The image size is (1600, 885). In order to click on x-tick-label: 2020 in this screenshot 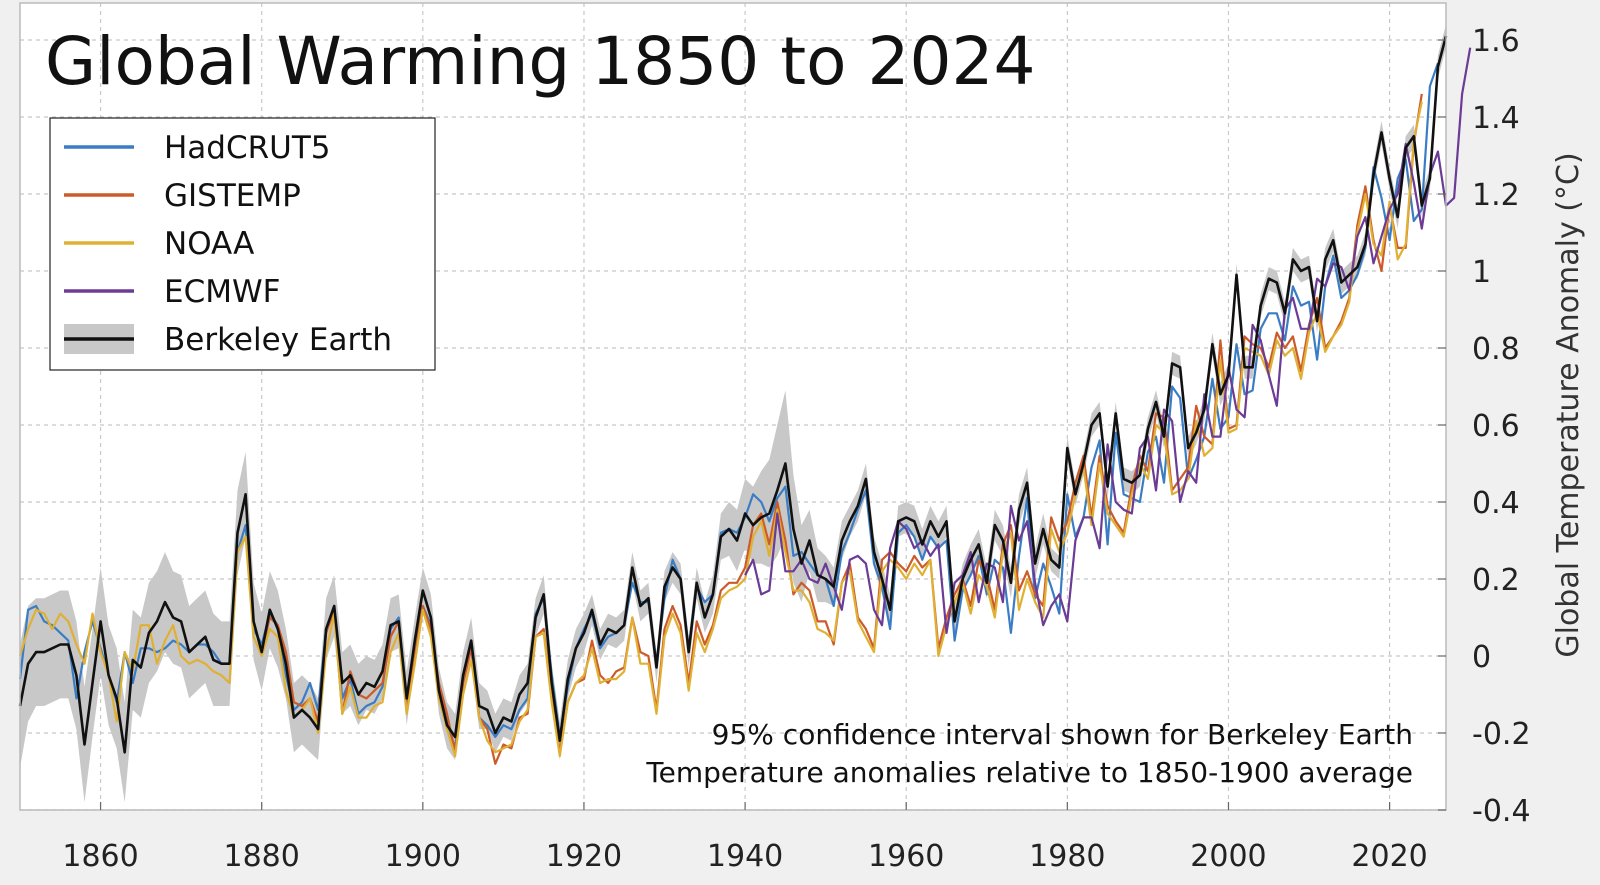, I will do `click(1389, 856)`.